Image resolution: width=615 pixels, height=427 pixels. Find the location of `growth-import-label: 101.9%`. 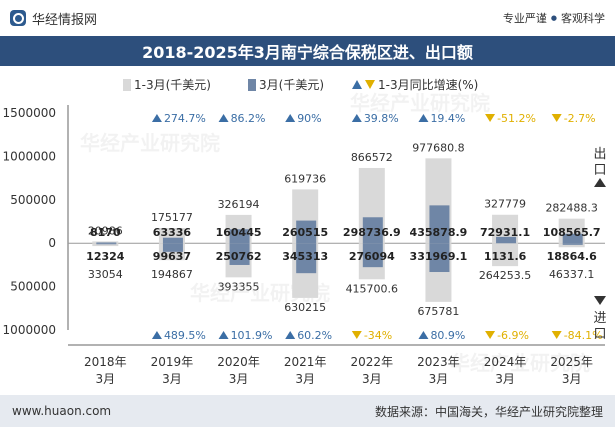

growth-import-label: 101.9% is located at coordinates (252, 335).